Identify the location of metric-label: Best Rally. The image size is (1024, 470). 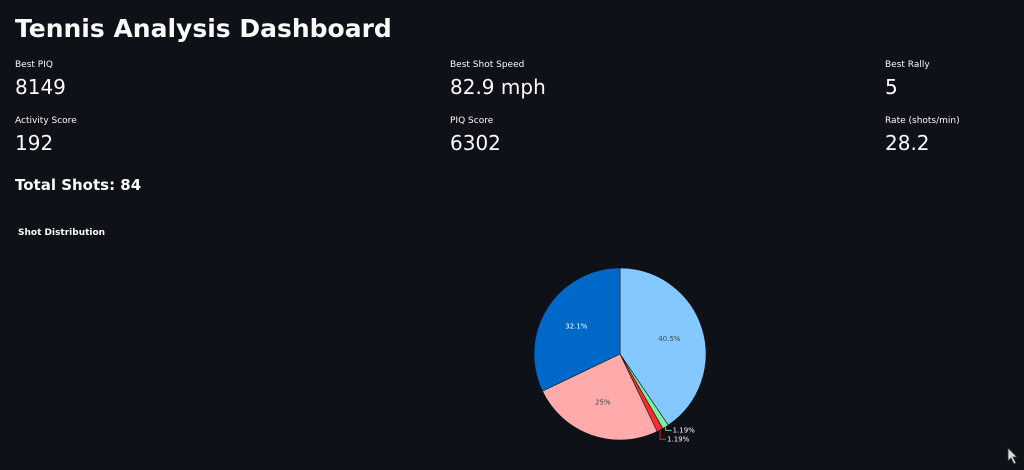
(907, 65).